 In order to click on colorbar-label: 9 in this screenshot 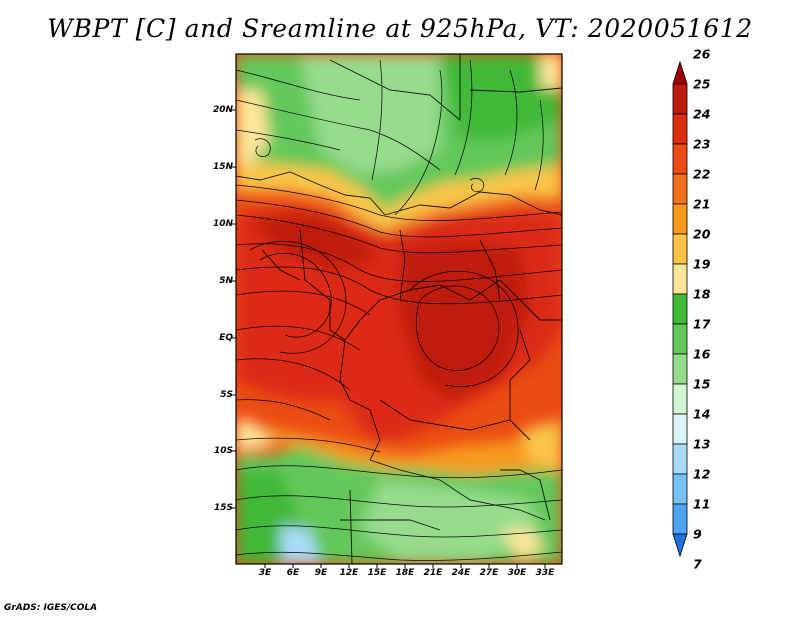, I will do `click(697, 534)`.